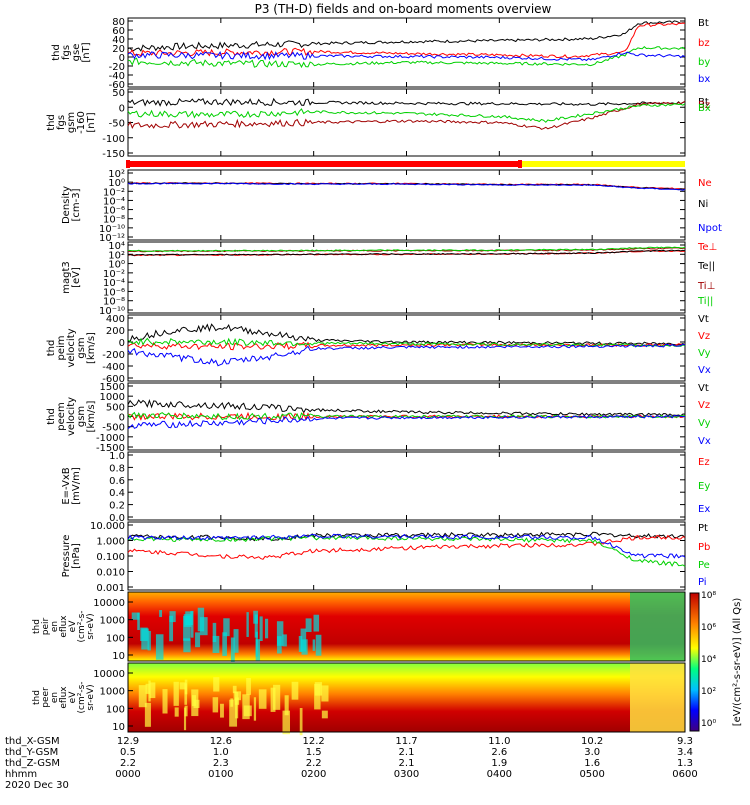 The height and width of the screenshot is (805, 750). I want to click on legend-entry: Te⊥, so click(707, 247).